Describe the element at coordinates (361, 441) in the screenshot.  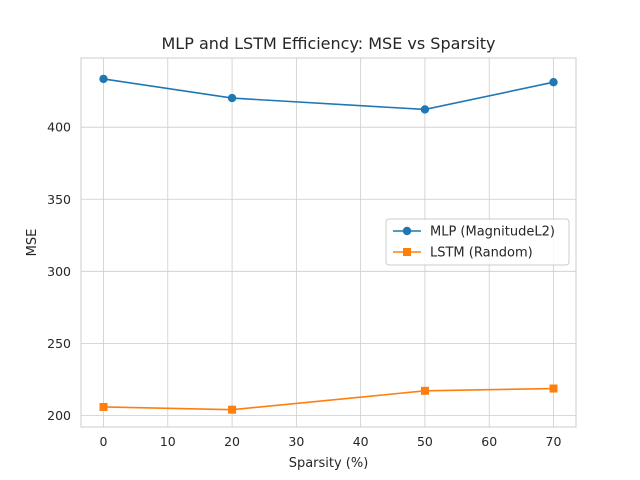
I see `x-tick-label: 40` at that location.